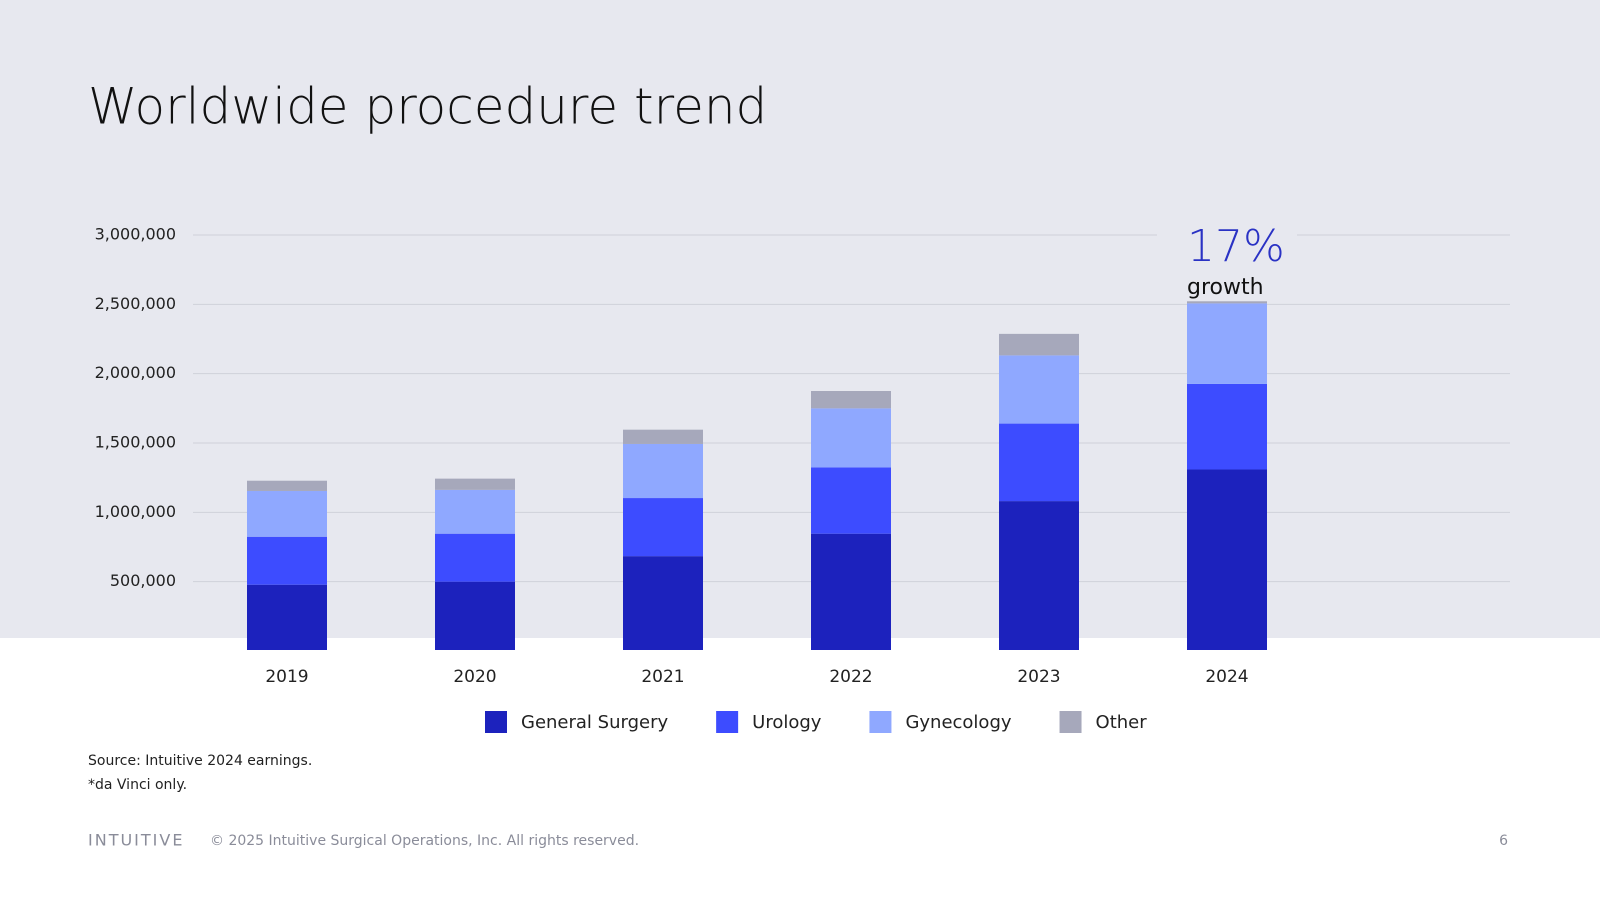  What do you see at coordinates (787, 722) in the screenshot?
I see `legend-label: Urology` at bounding box center [787, 722].